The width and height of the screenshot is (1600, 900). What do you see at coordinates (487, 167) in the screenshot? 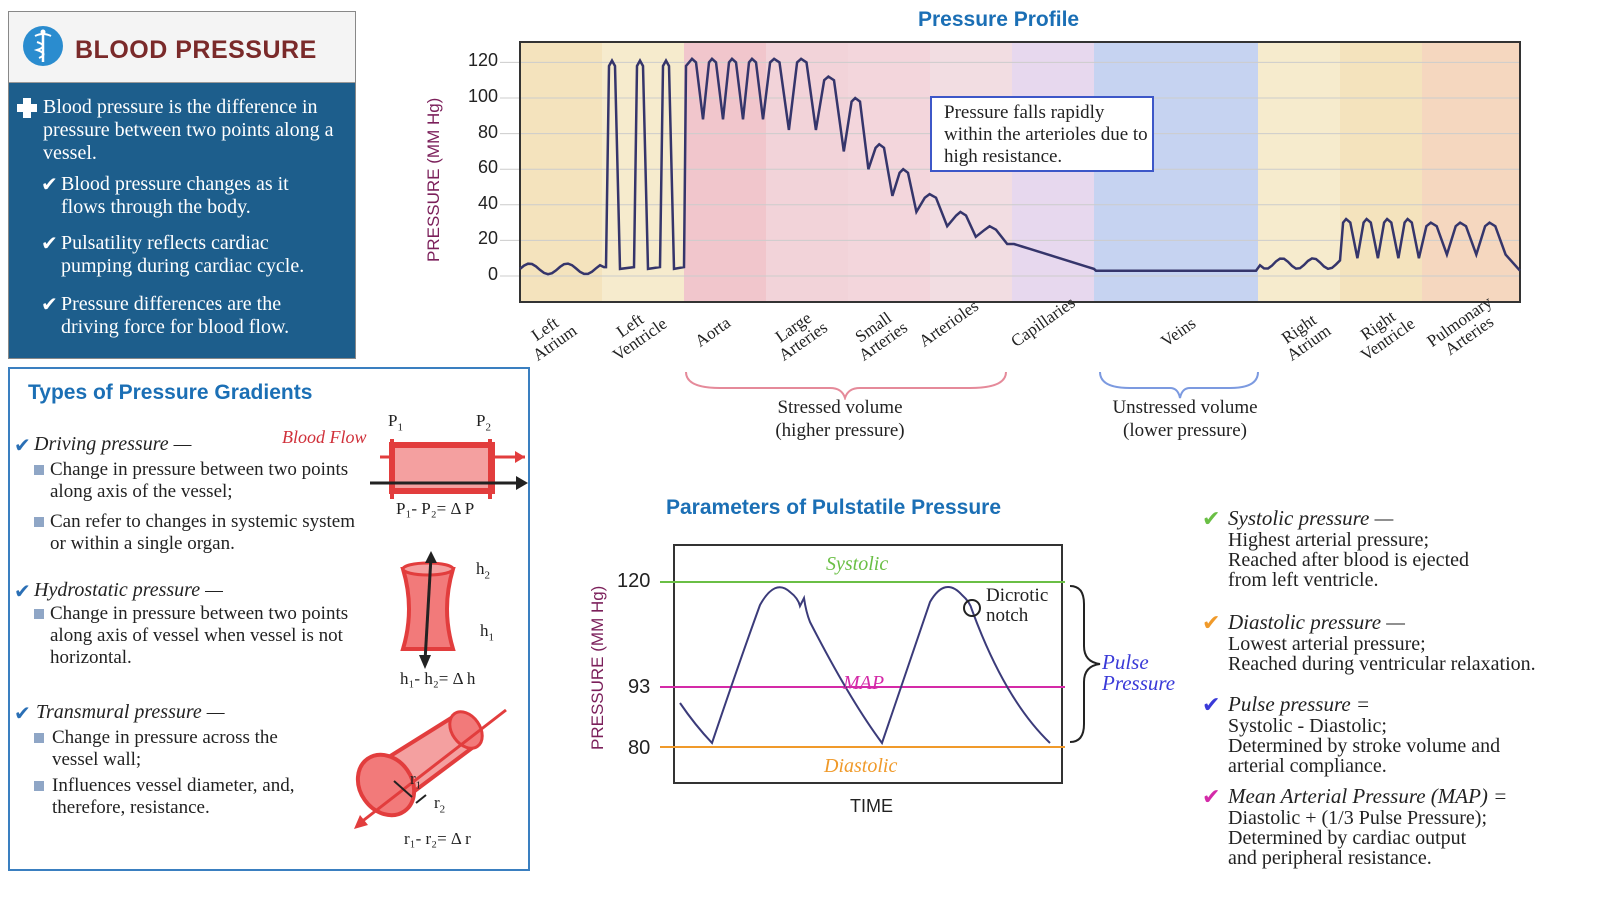
I see `y-tick-label: 60` at bounding box center [487, 167].